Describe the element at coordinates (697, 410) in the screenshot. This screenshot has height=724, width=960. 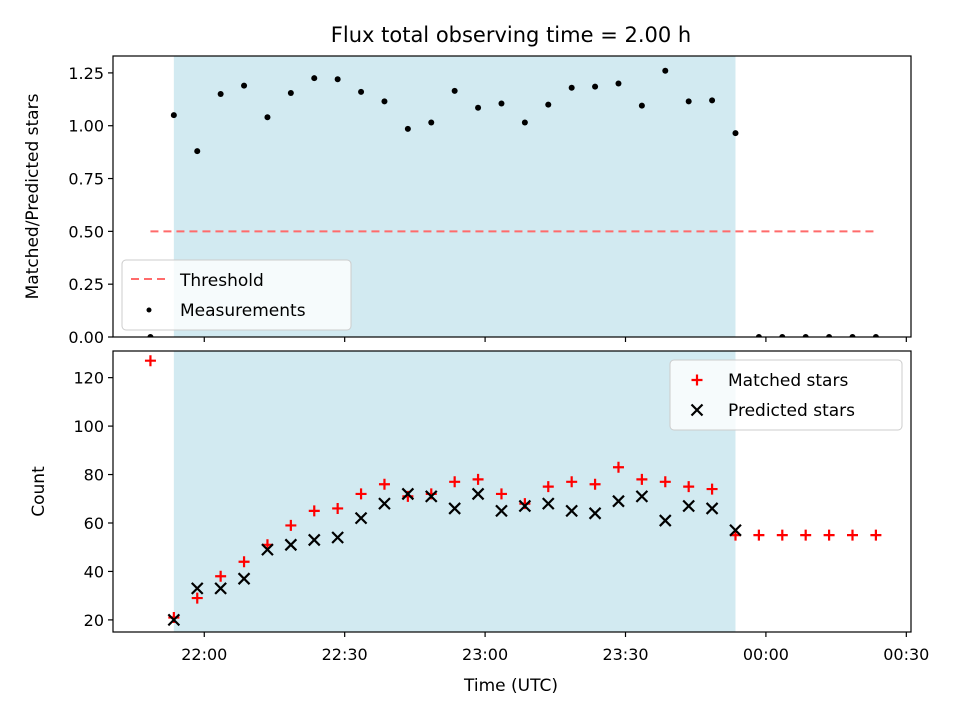
I see `legend-predicted-swatch` at that location.